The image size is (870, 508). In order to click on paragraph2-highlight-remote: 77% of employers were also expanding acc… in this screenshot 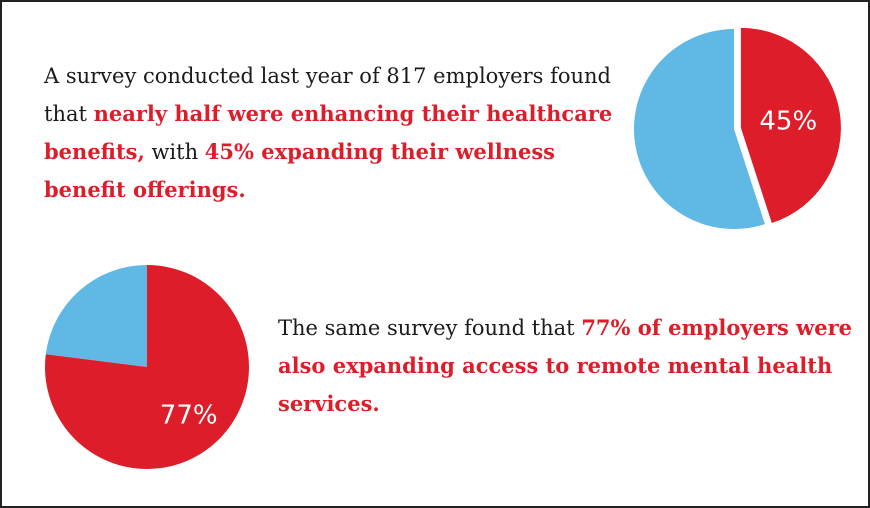, I will do `click(565, 365)`.